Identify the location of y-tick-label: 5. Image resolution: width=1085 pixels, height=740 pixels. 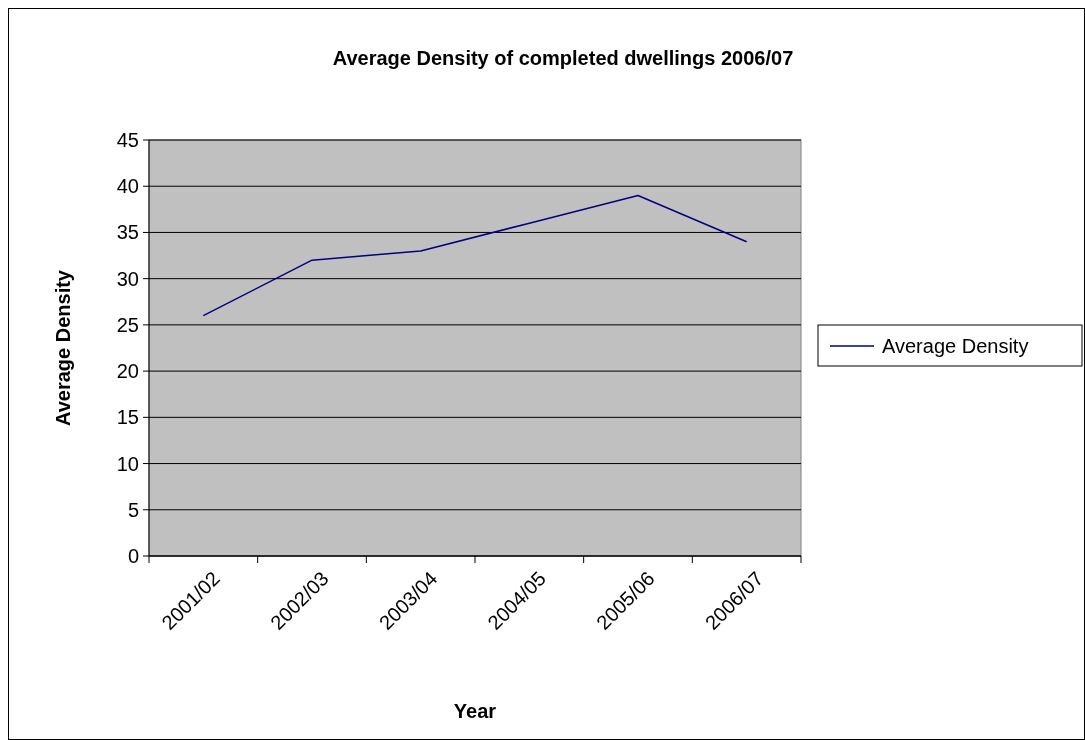
(133, 509).